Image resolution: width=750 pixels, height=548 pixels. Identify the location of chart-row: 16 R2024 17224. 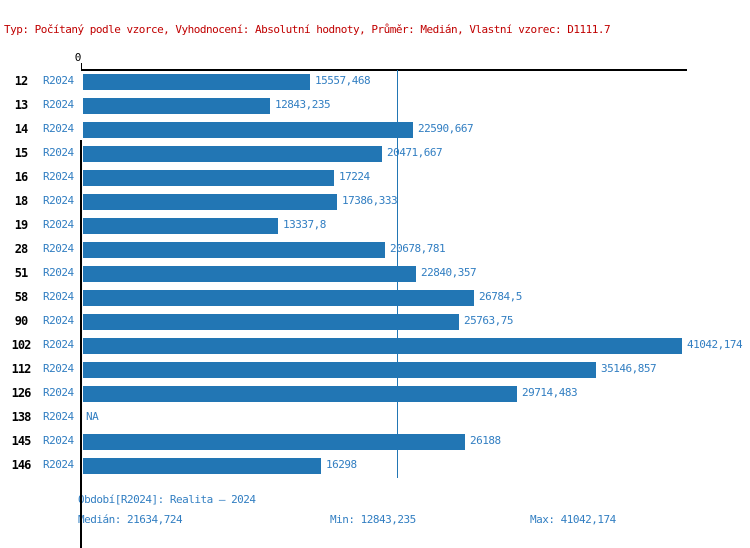
(375, 178).